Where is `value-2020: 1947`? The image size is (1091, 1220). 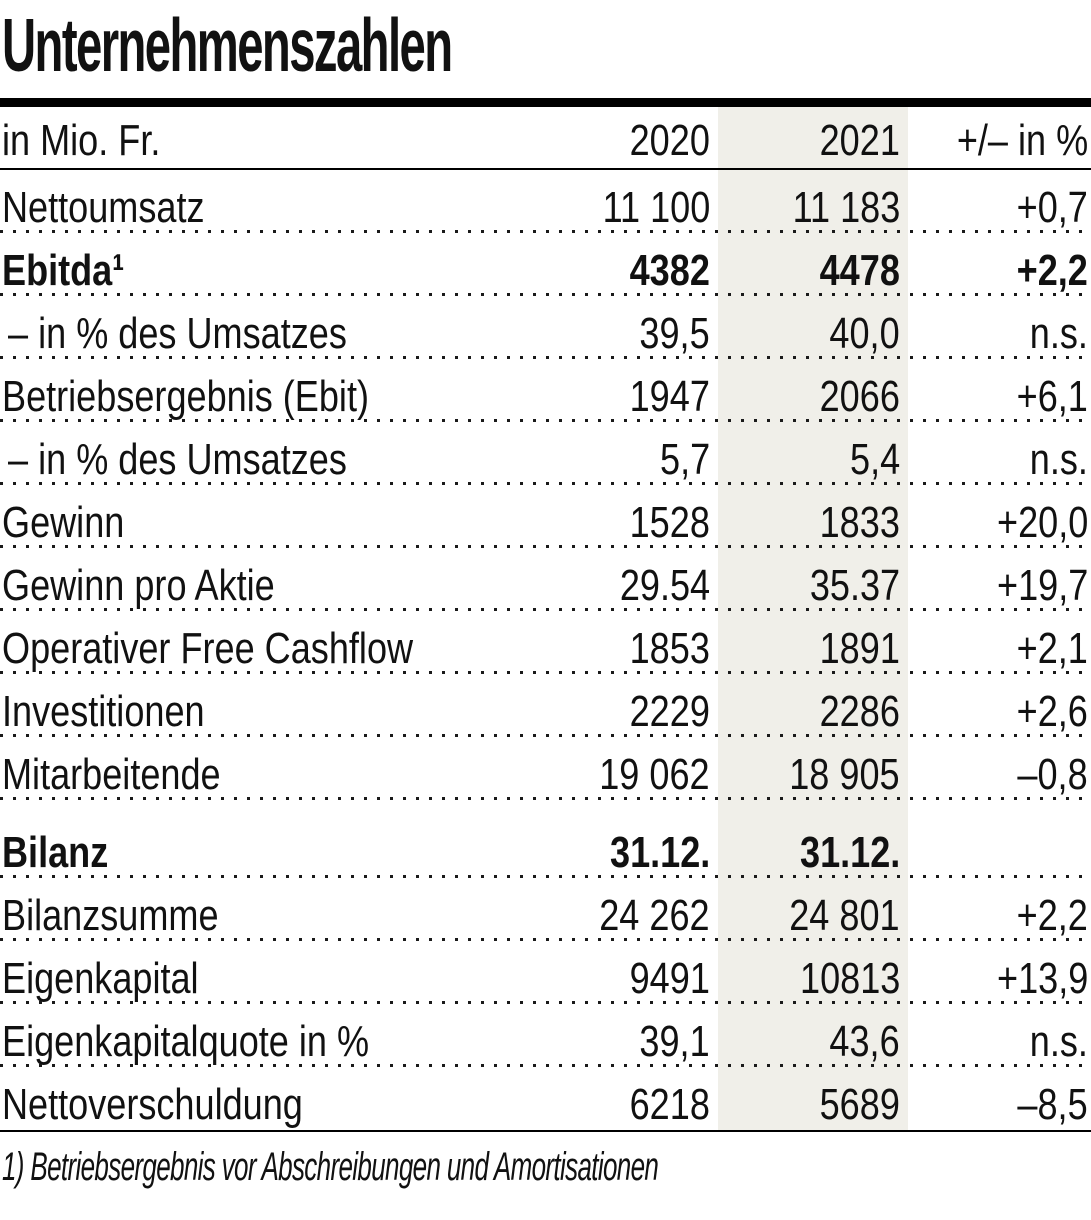
value-2020: 1947 is located at coordinates (669, 396).